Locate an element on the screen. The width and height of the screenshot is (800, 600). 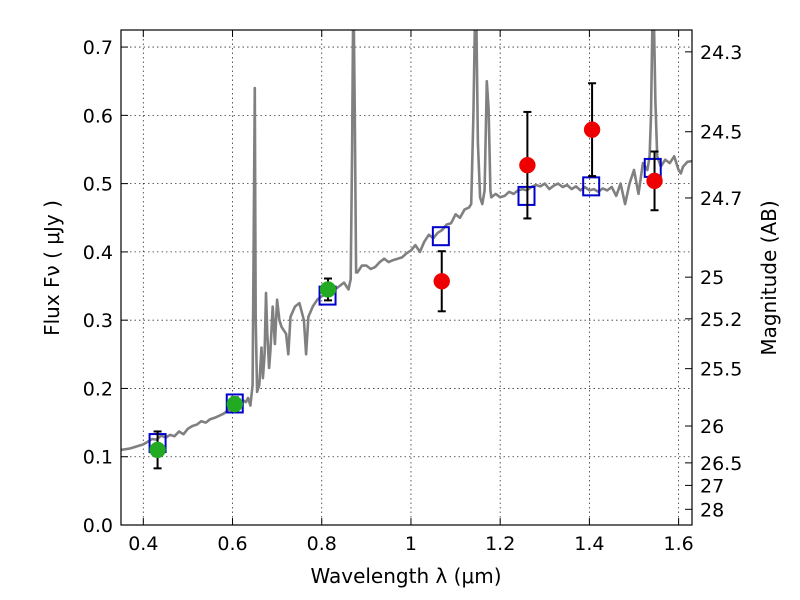
right-axis-label: Magnitude (AB) is located at coordinates (769, 277).